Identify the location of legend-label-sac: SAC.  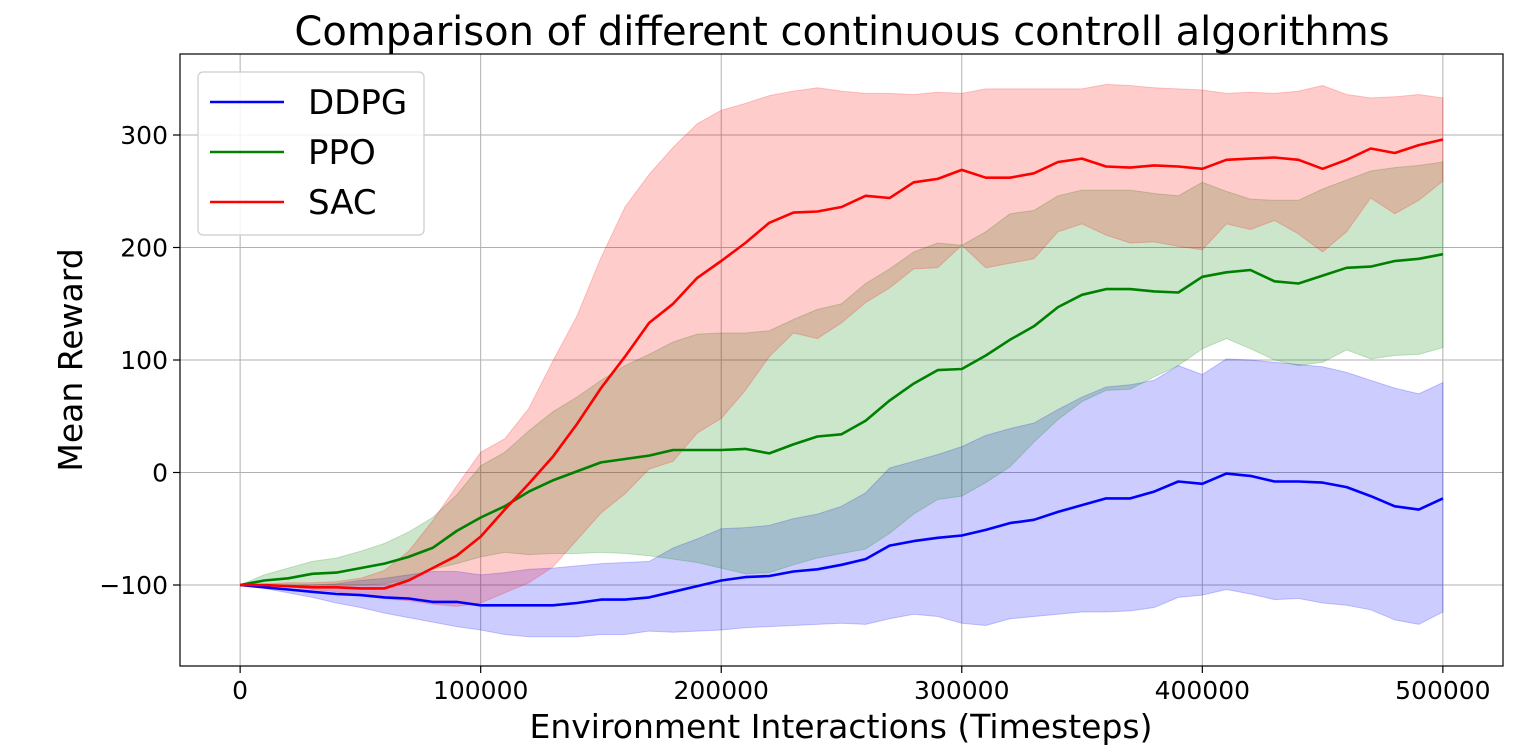
(342, 203).